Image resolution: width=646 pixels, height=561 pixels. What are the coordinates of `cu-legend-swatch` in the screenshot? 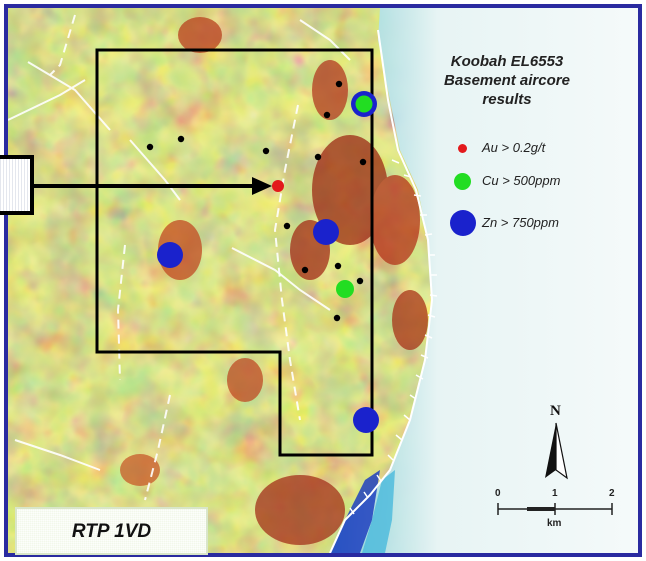 It's located at (462, 181).